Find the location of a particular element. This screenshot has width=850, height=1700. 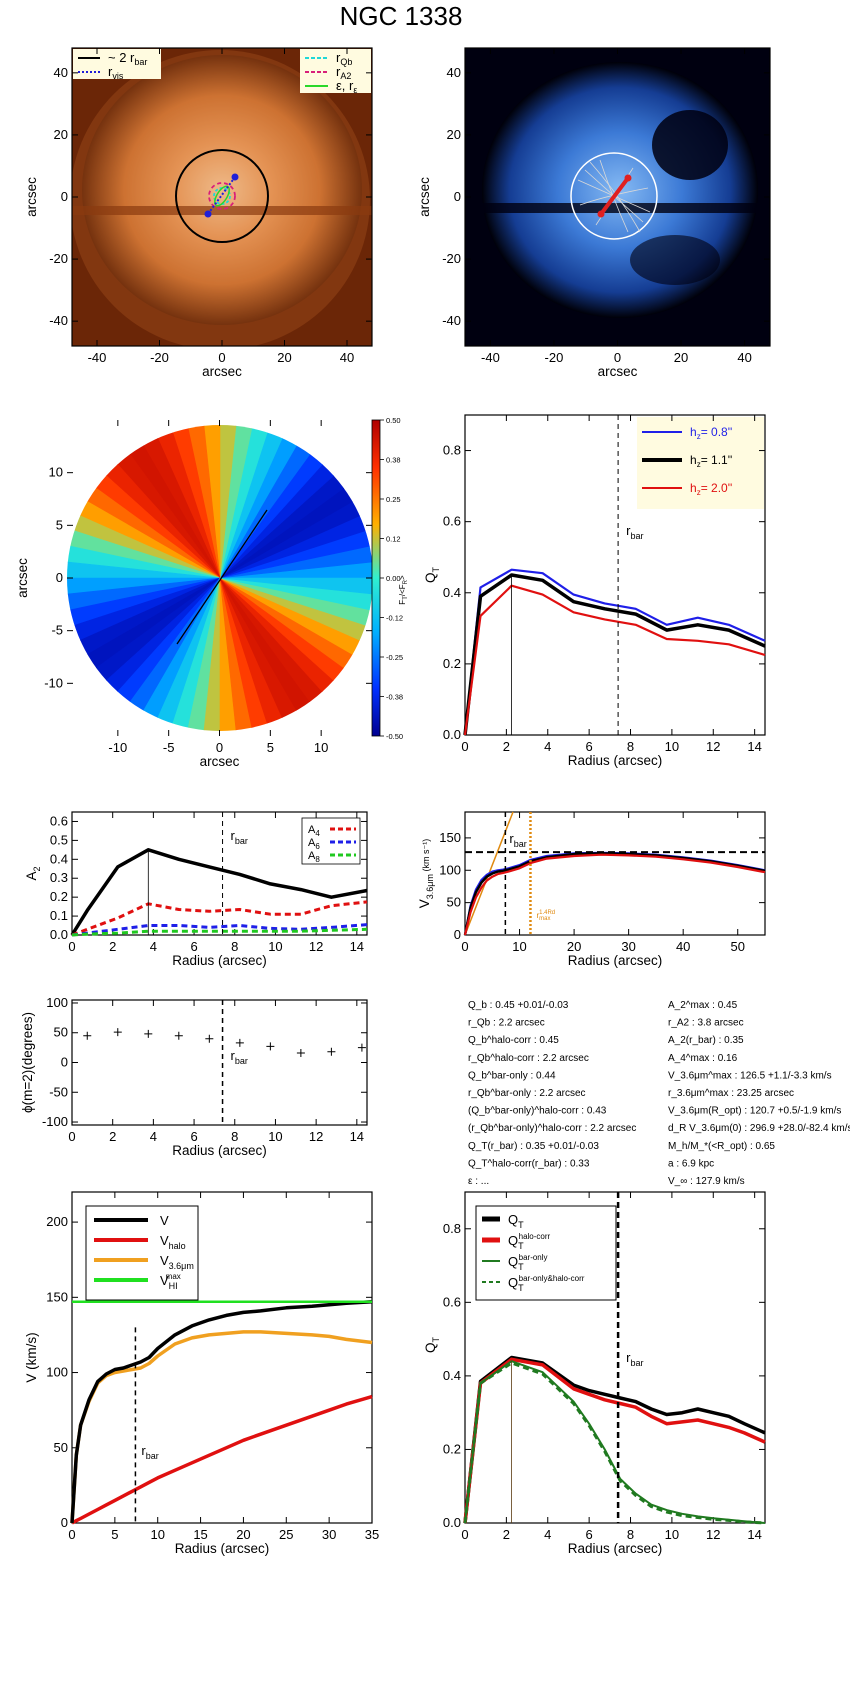

qt-series-line is located at coordinates (614, 652).